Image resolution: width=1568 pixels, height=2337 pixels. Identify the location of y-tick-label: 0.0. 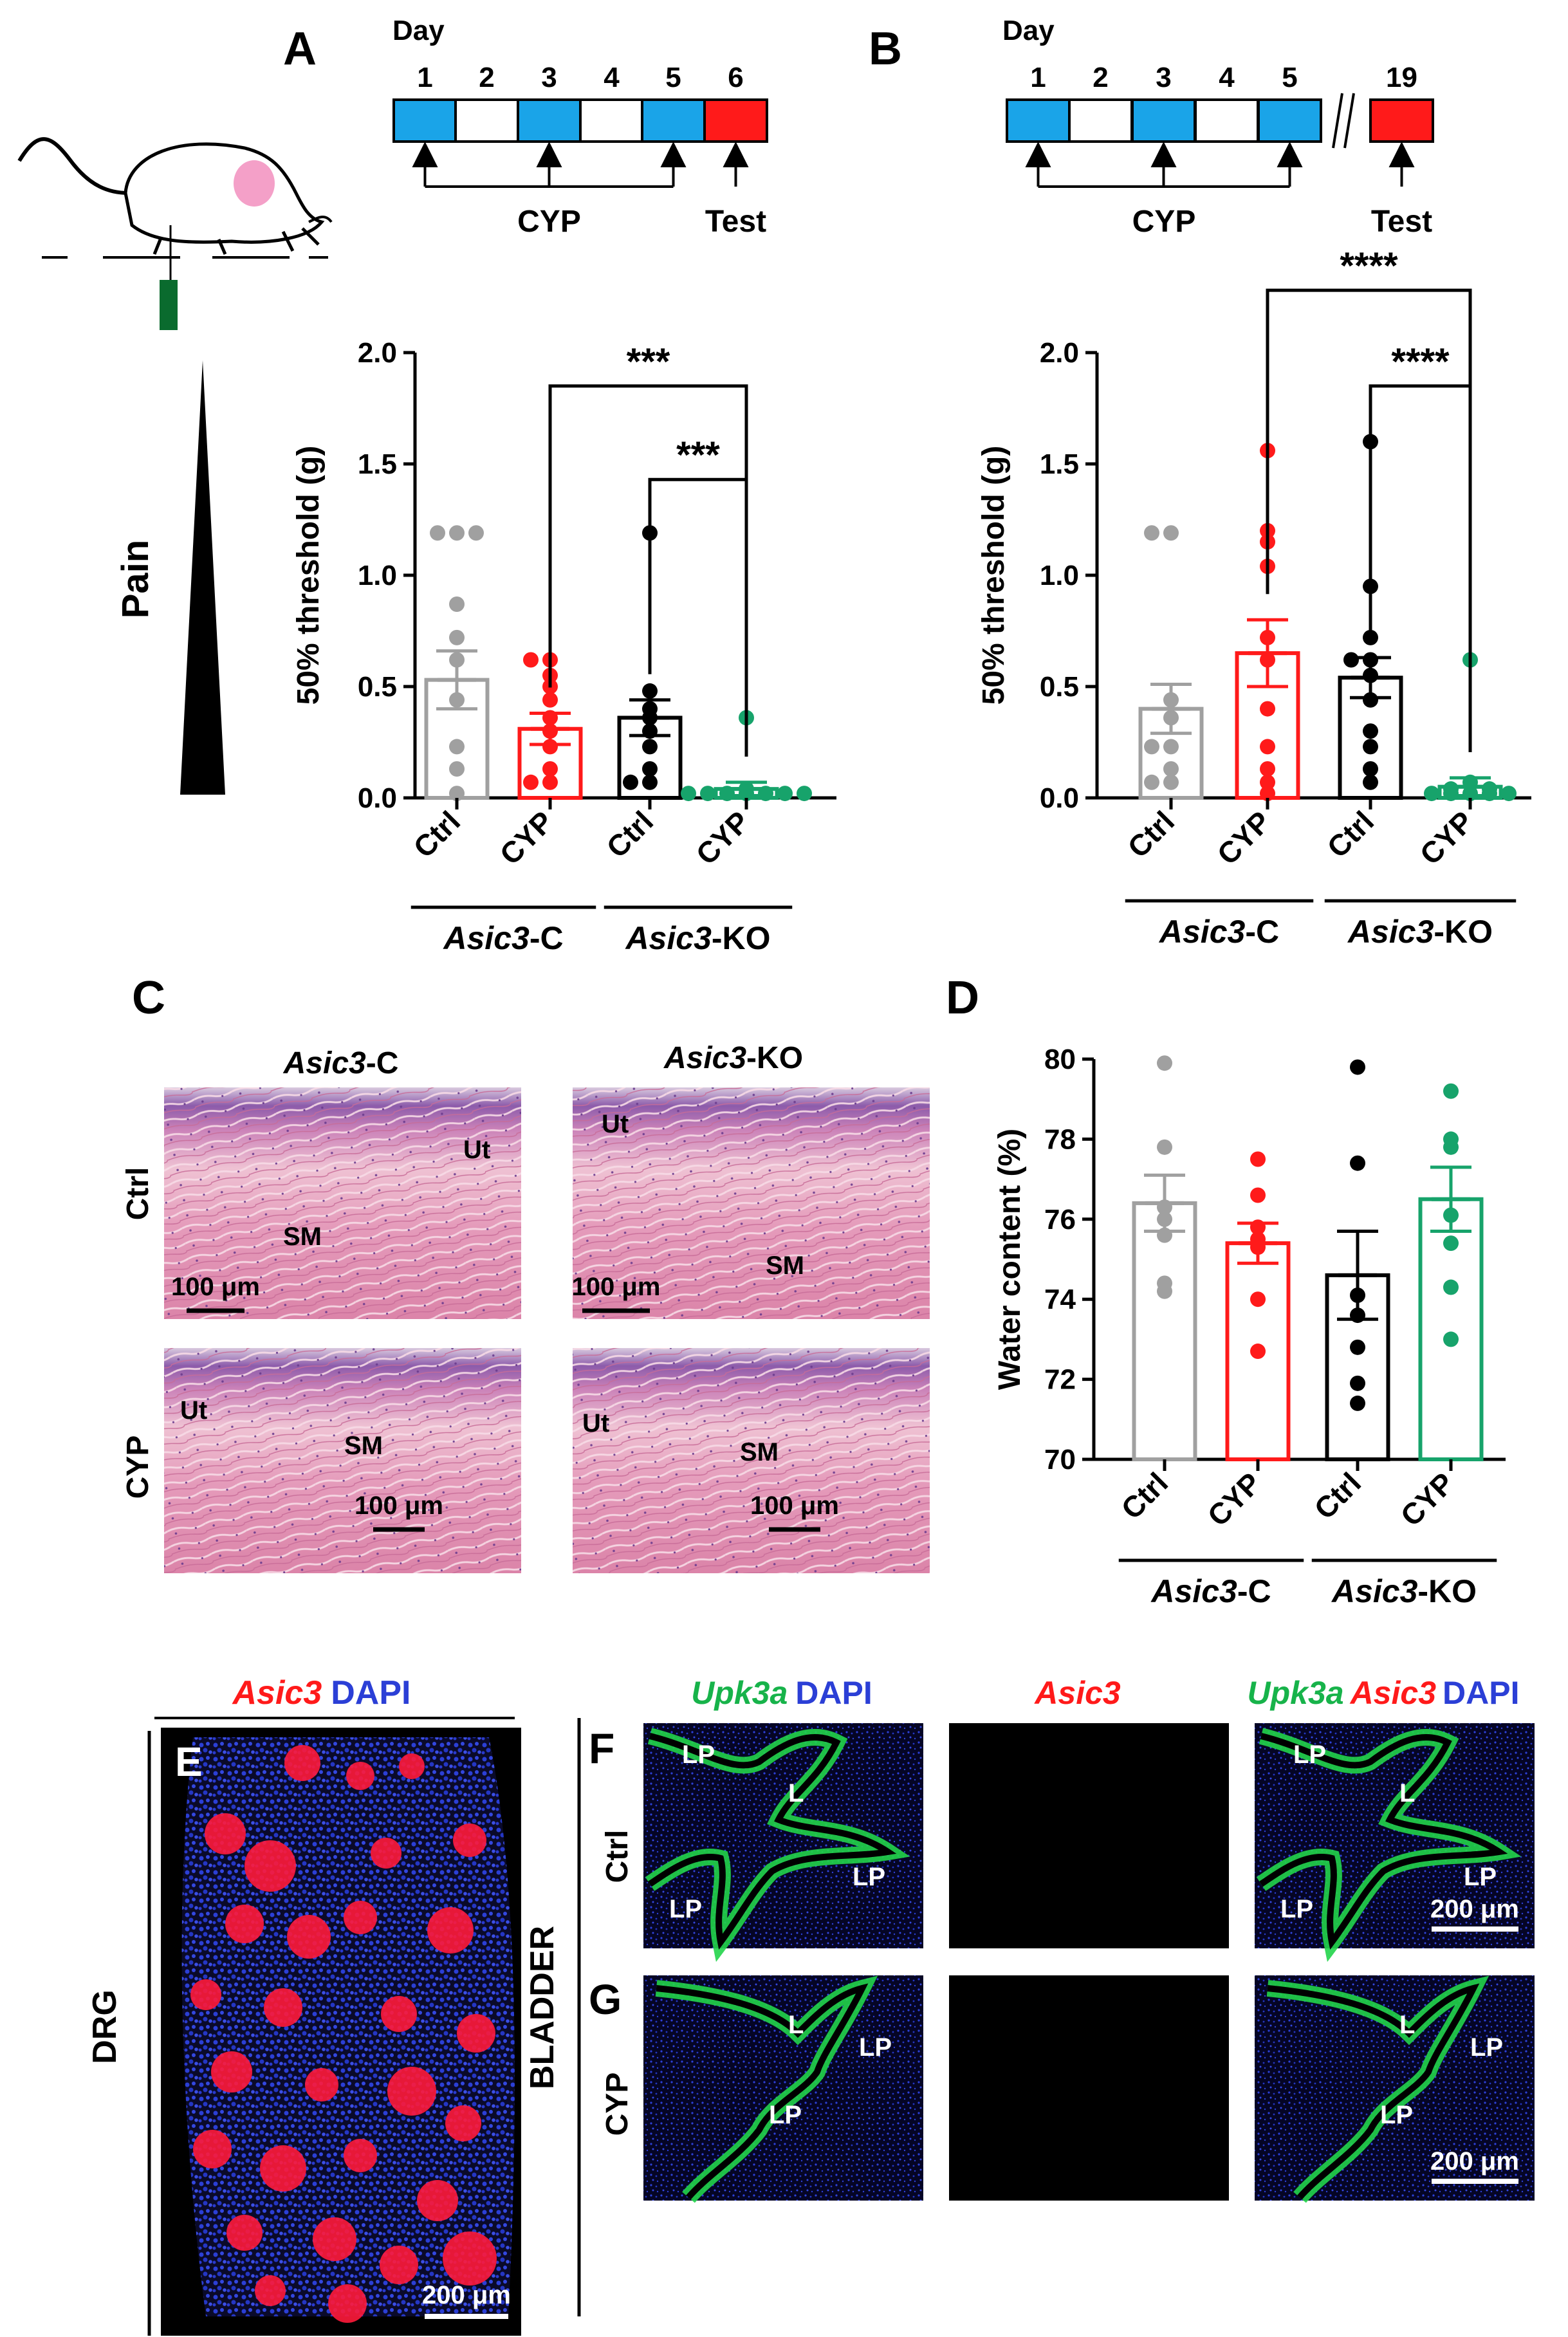
(377, 798).